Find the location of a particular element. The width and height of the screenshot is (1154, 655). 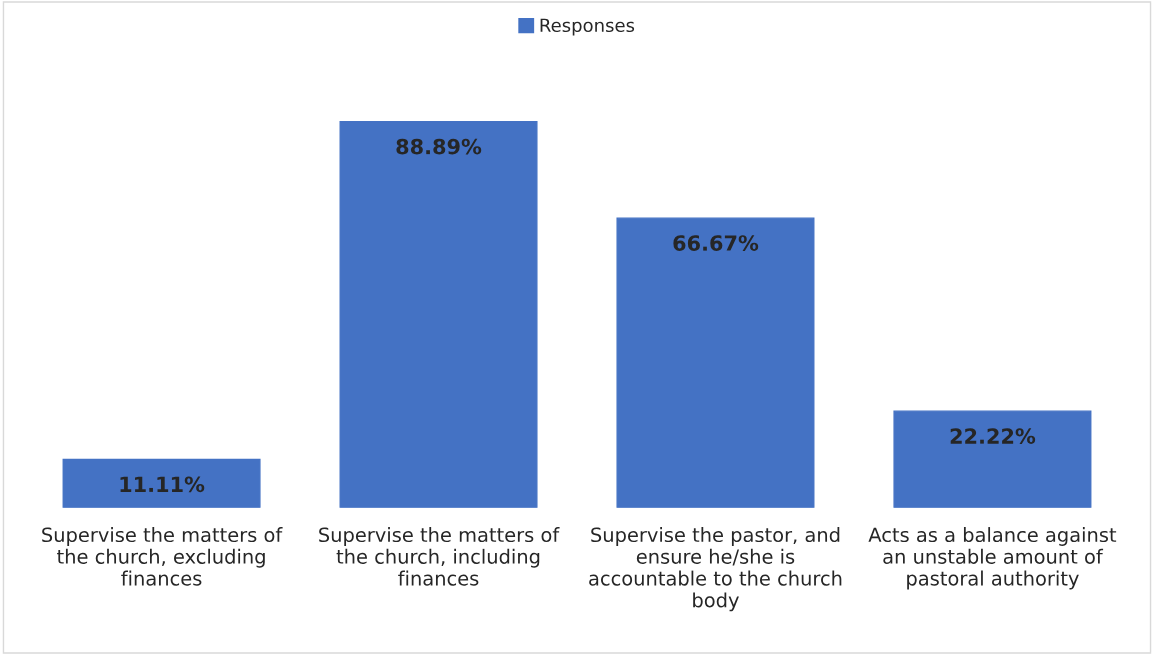

x-tick-label: Supervise the matters of the church, excluding finances is located at coordinates (162, 556).